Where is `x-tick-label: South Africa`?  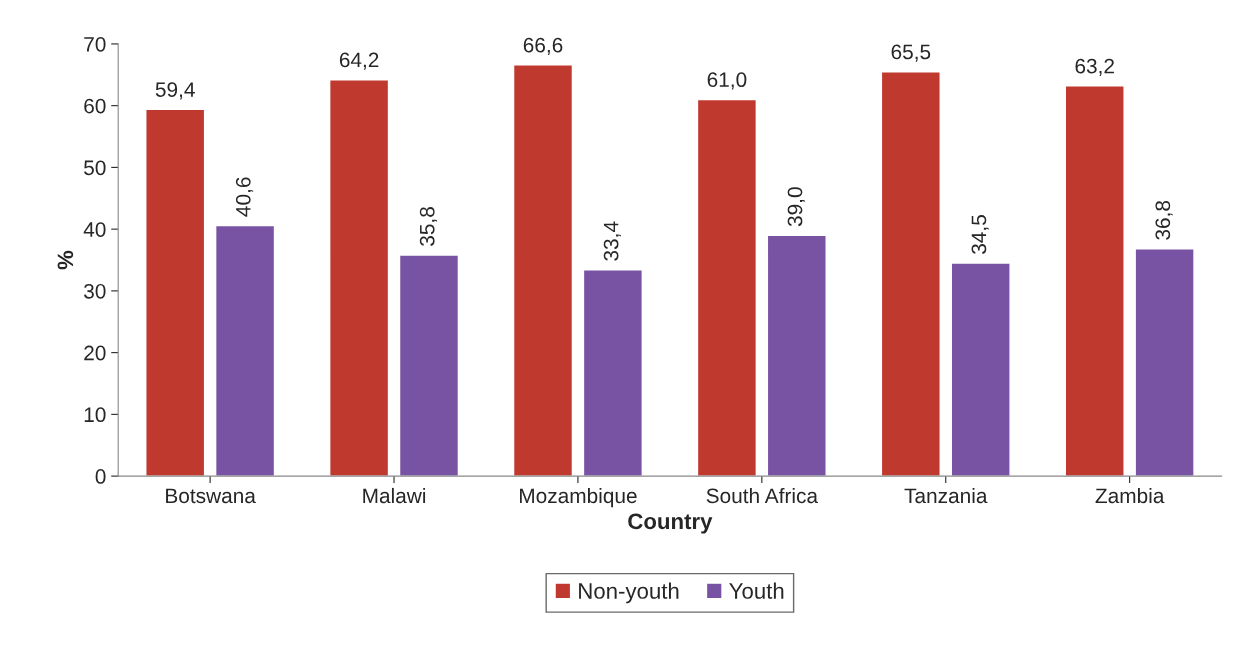
x-tick-label: South Africa is located at coordinates (762, 495).